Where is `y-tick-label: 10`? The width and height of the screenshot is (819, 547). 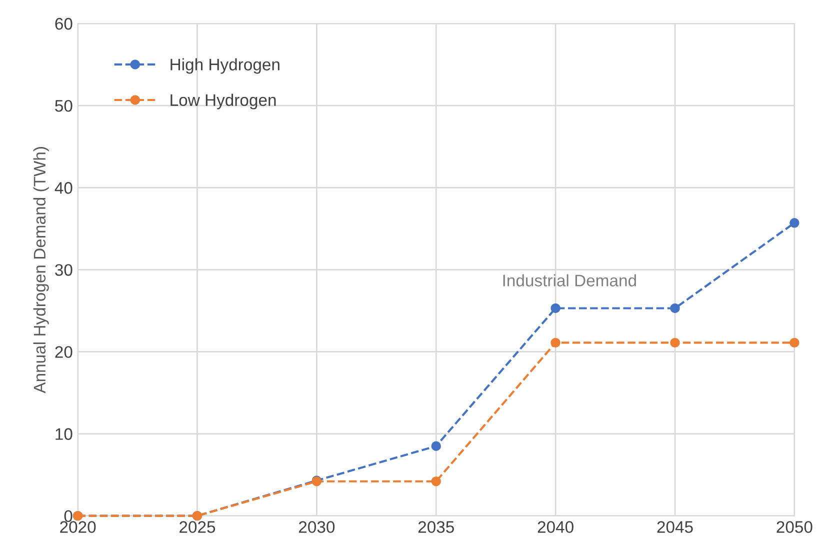
y-tick-label: 10 is located at coordinates (64, 434).